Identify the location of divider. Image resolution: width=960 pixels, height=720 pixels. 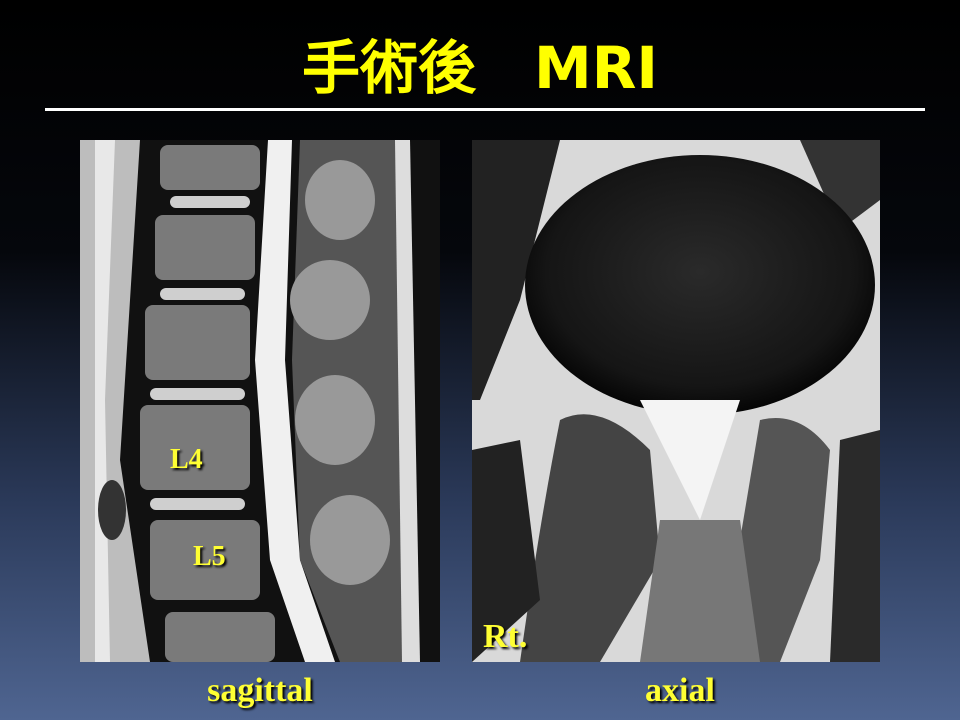
(485, 109).